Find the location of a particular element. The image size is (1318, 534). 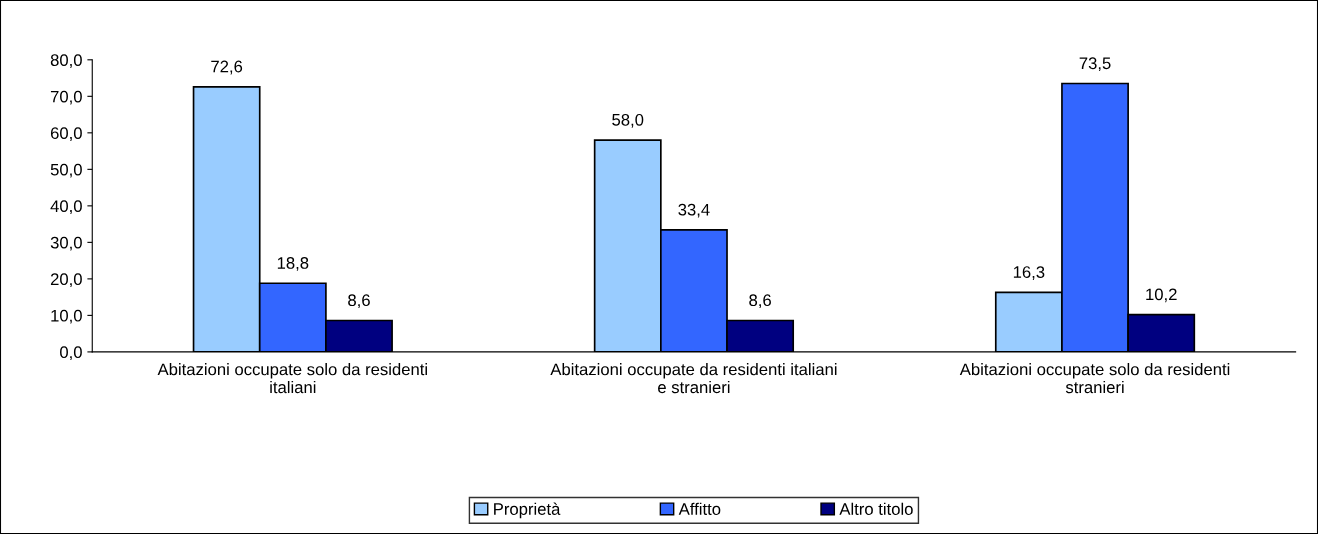

y-tick-label: 80,0 is located at coordinates (66, 61).